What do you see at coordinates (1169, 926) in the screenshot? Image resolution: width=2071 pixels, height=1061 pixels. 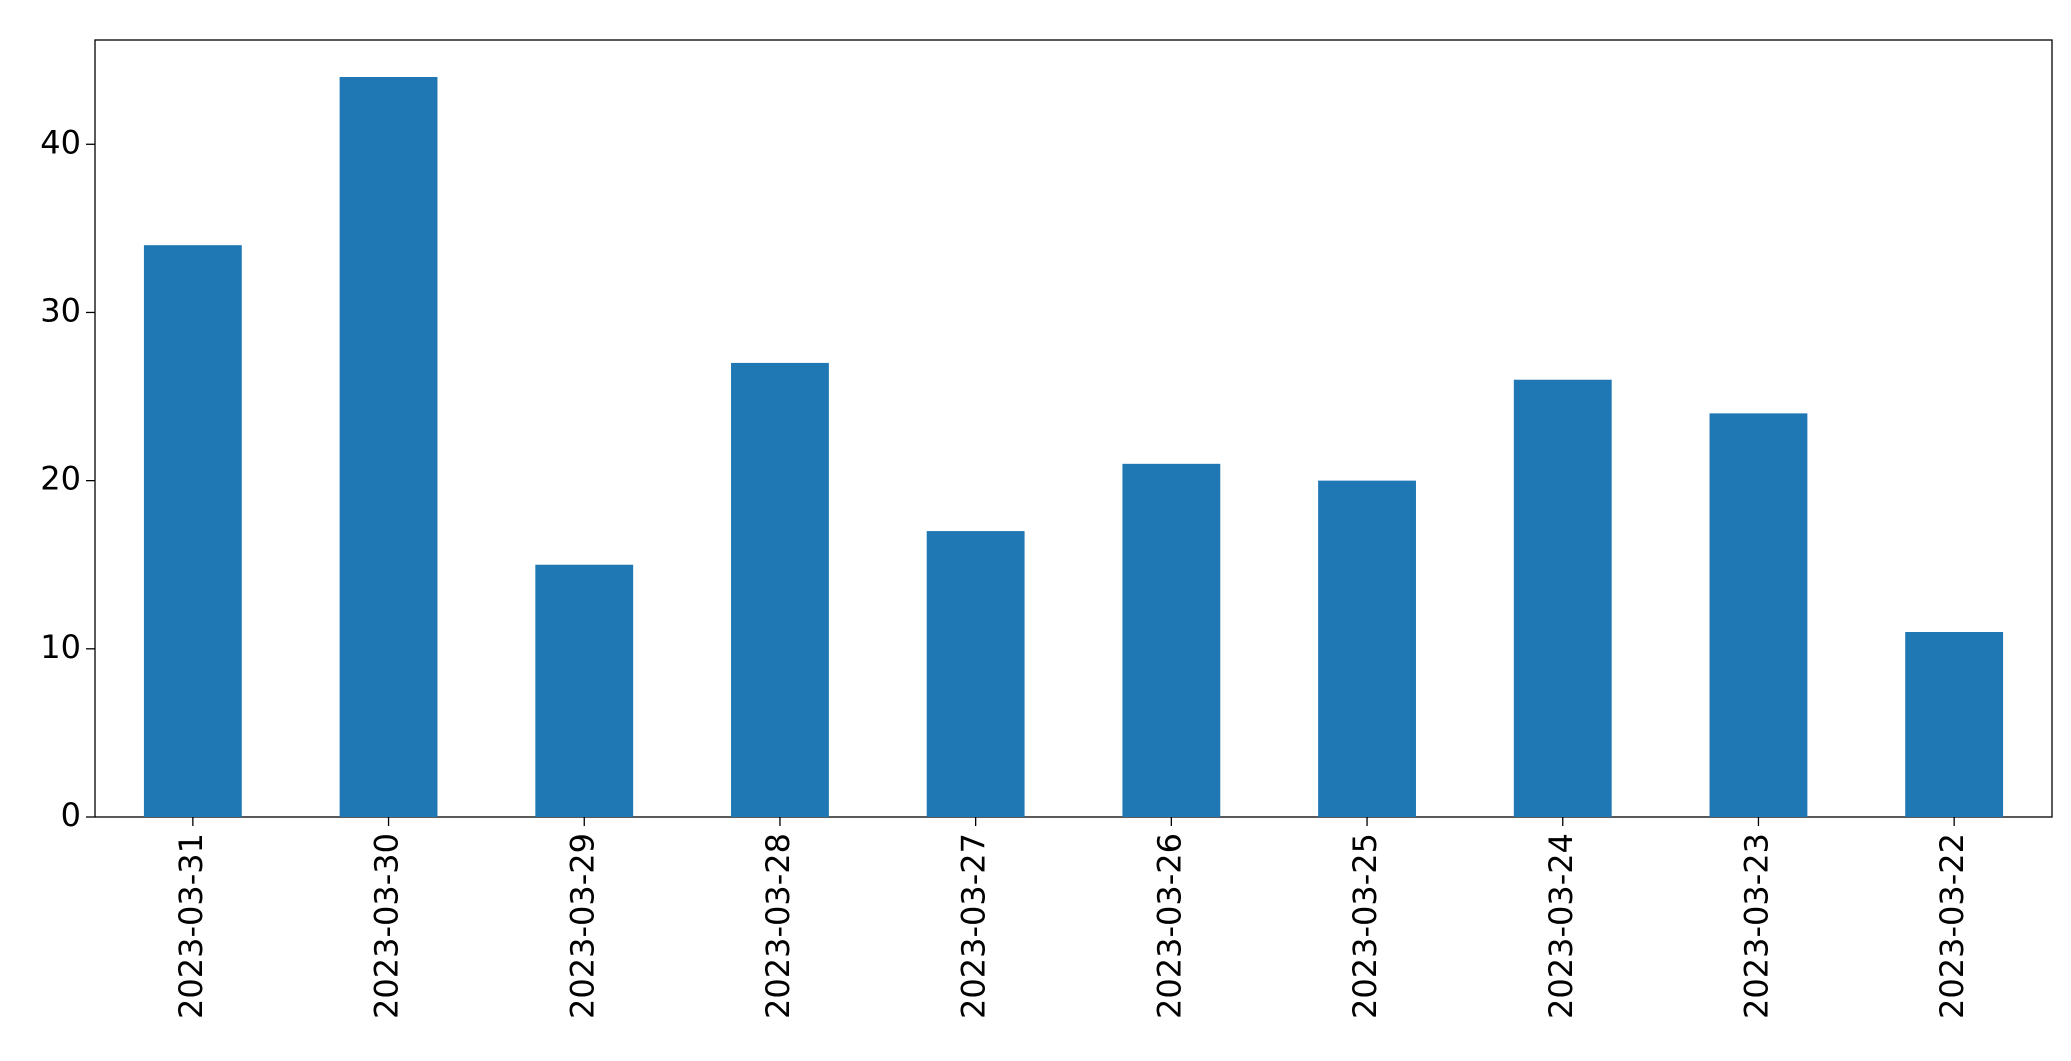 I see `x-tick-label: 2023-03-26` at bounding box center [1169, 926].